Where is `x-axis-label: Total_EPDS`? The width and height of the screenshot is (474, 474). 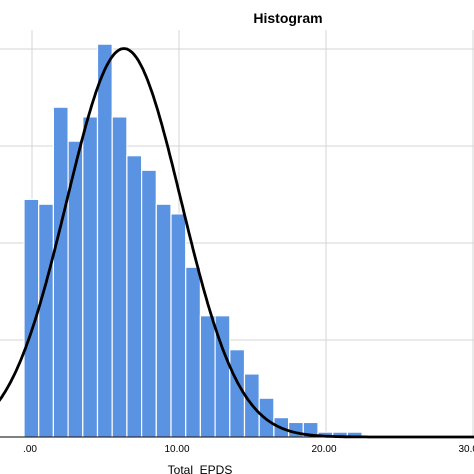 x-axis-label: Total_EPDS is located at coordinates (200, 468).